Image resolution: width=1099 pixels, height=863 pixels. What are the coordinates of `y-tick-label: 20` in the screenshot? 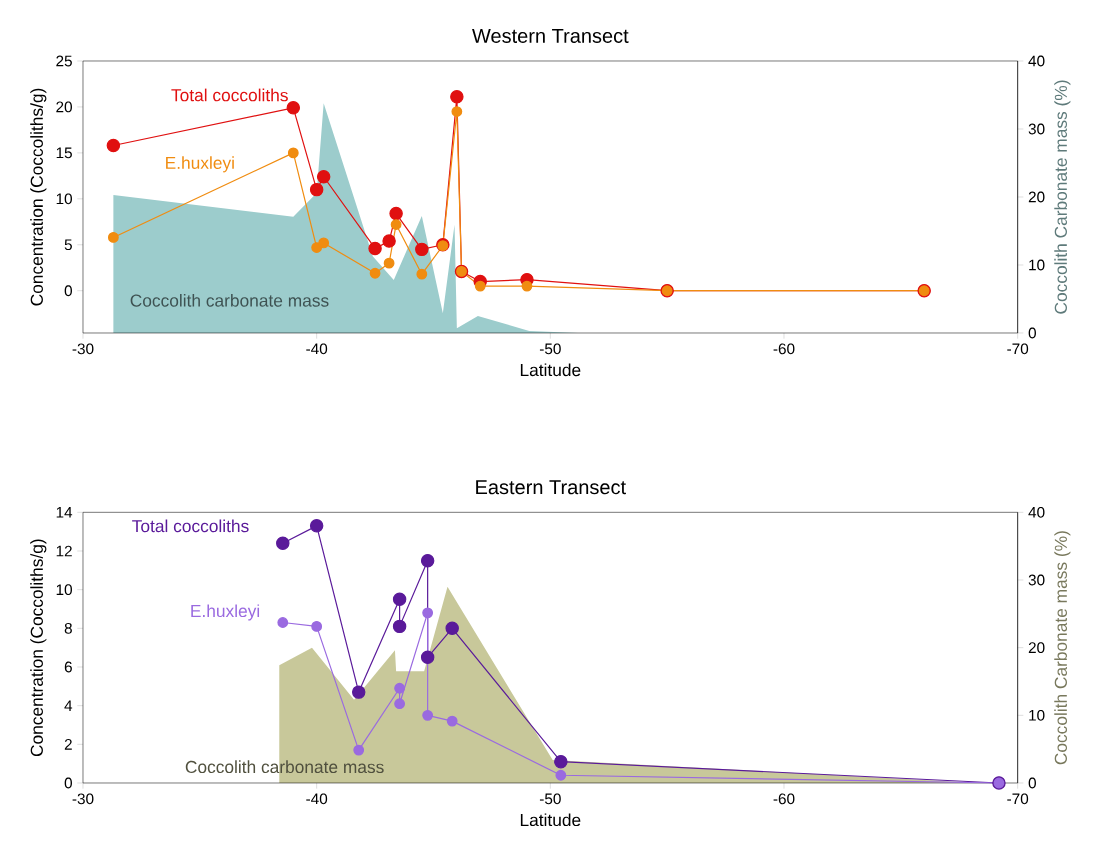 It's located at (64, 107).